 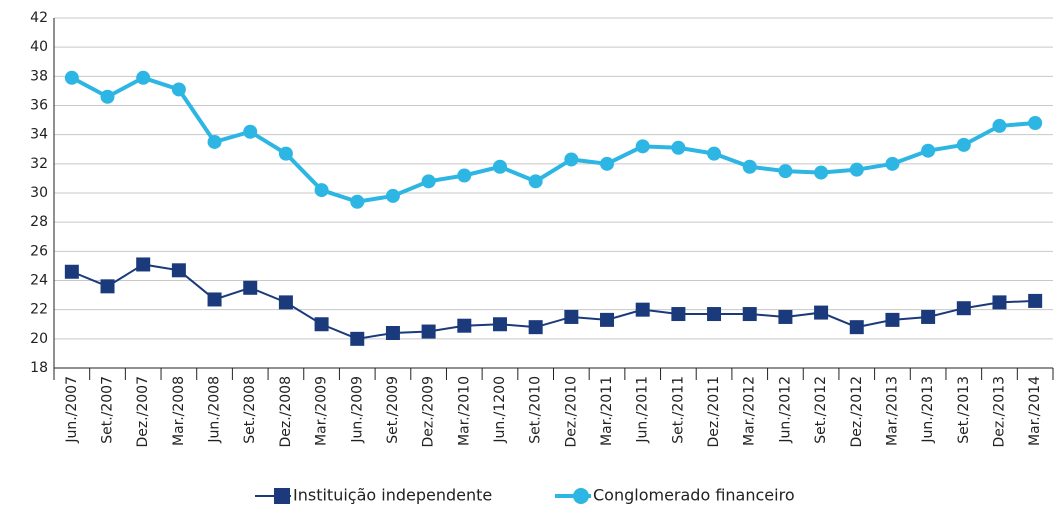 I want to click on series-line, so click(x=553, y=301).